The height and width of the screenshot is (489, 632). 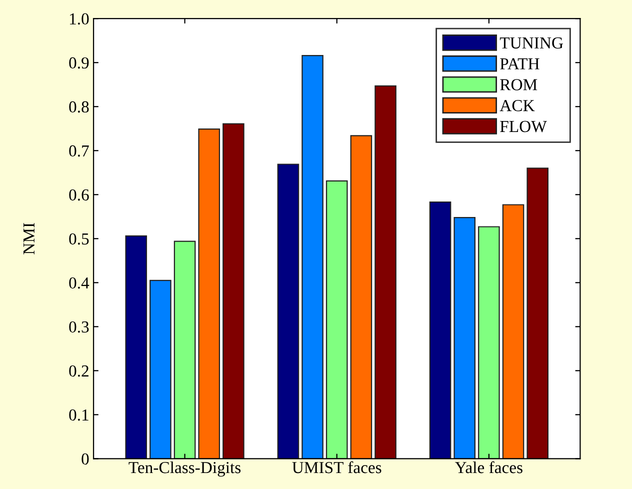 What do you see at coordinates (520, 64) in the screenshot?
I see `legend-label: PATH` at bounding box center [520, 64].